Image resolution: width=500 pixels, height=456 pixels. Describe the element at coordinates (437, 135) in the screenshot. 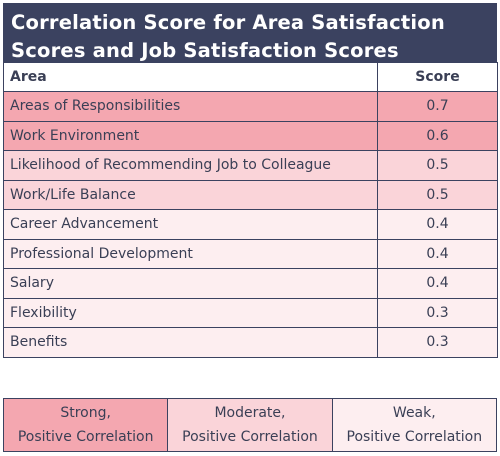

I see `row-score-value: 0.6` at that location.